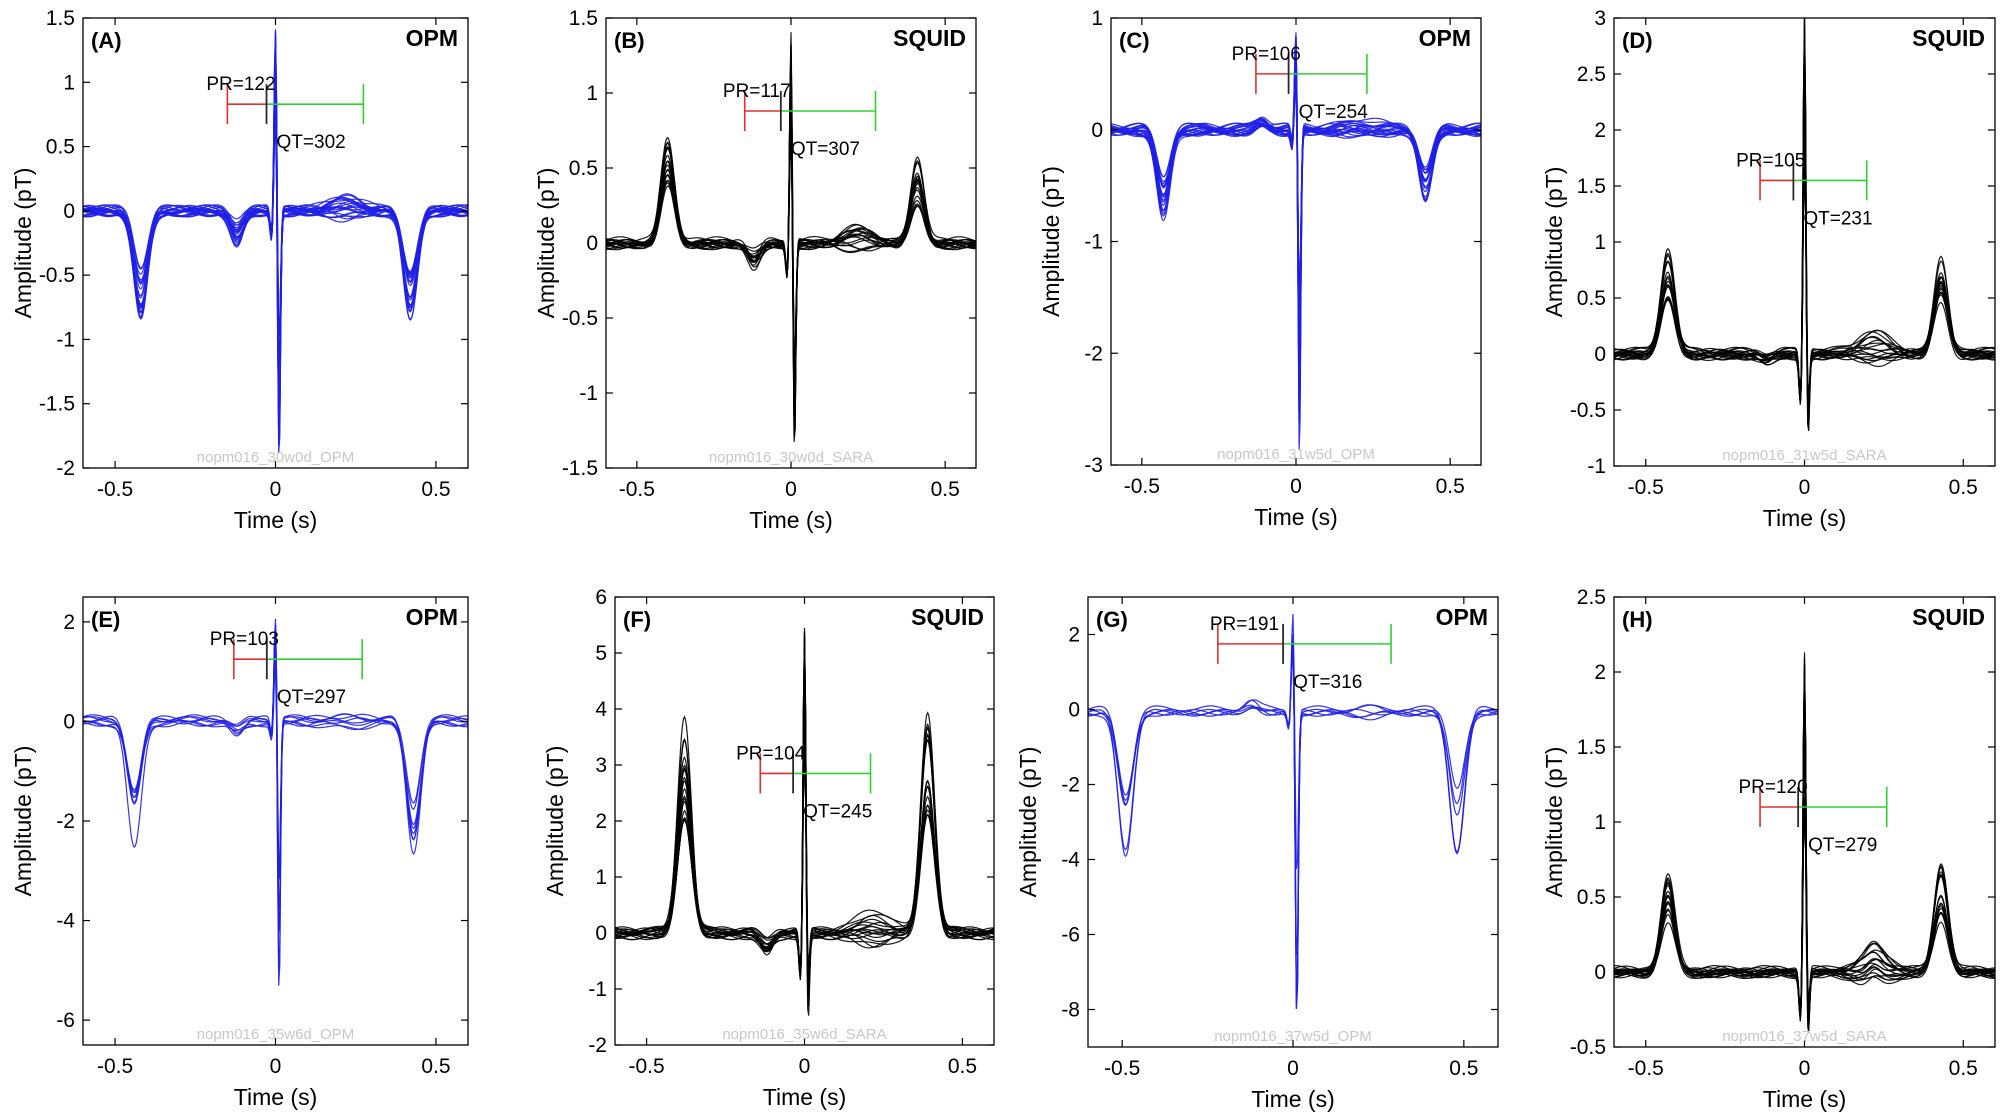 The width and height of the screenshot is (2008, 1120). Describe the element at coordinates (276, 1034) in the screenshot. I see `watermark: nopm016_35w6d_OPM` at that location.